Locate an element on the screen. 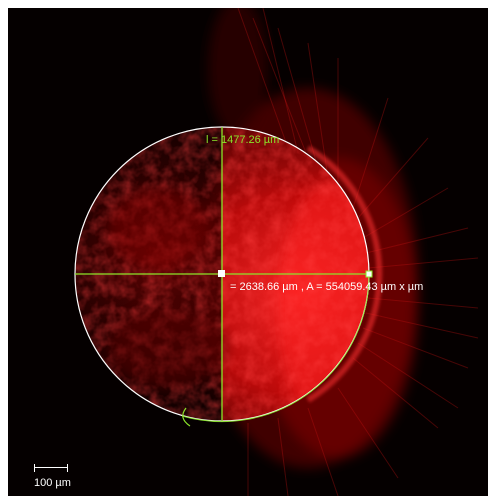 The width and height of the screenshot is (496, 500). center-handle is located at coordinates (221, 273).